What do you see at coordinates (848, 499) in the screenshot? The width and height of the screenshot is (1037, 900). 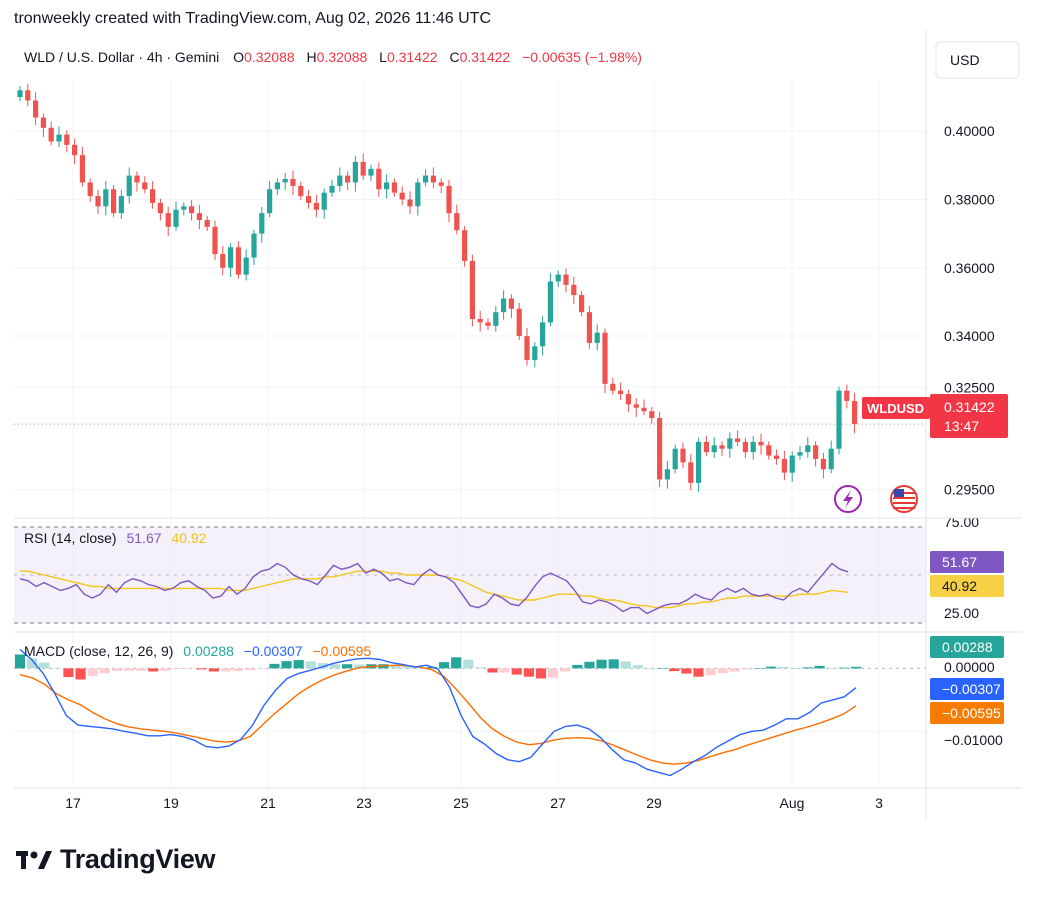 I see `lightning-icon` at bounding box center [848, 499].